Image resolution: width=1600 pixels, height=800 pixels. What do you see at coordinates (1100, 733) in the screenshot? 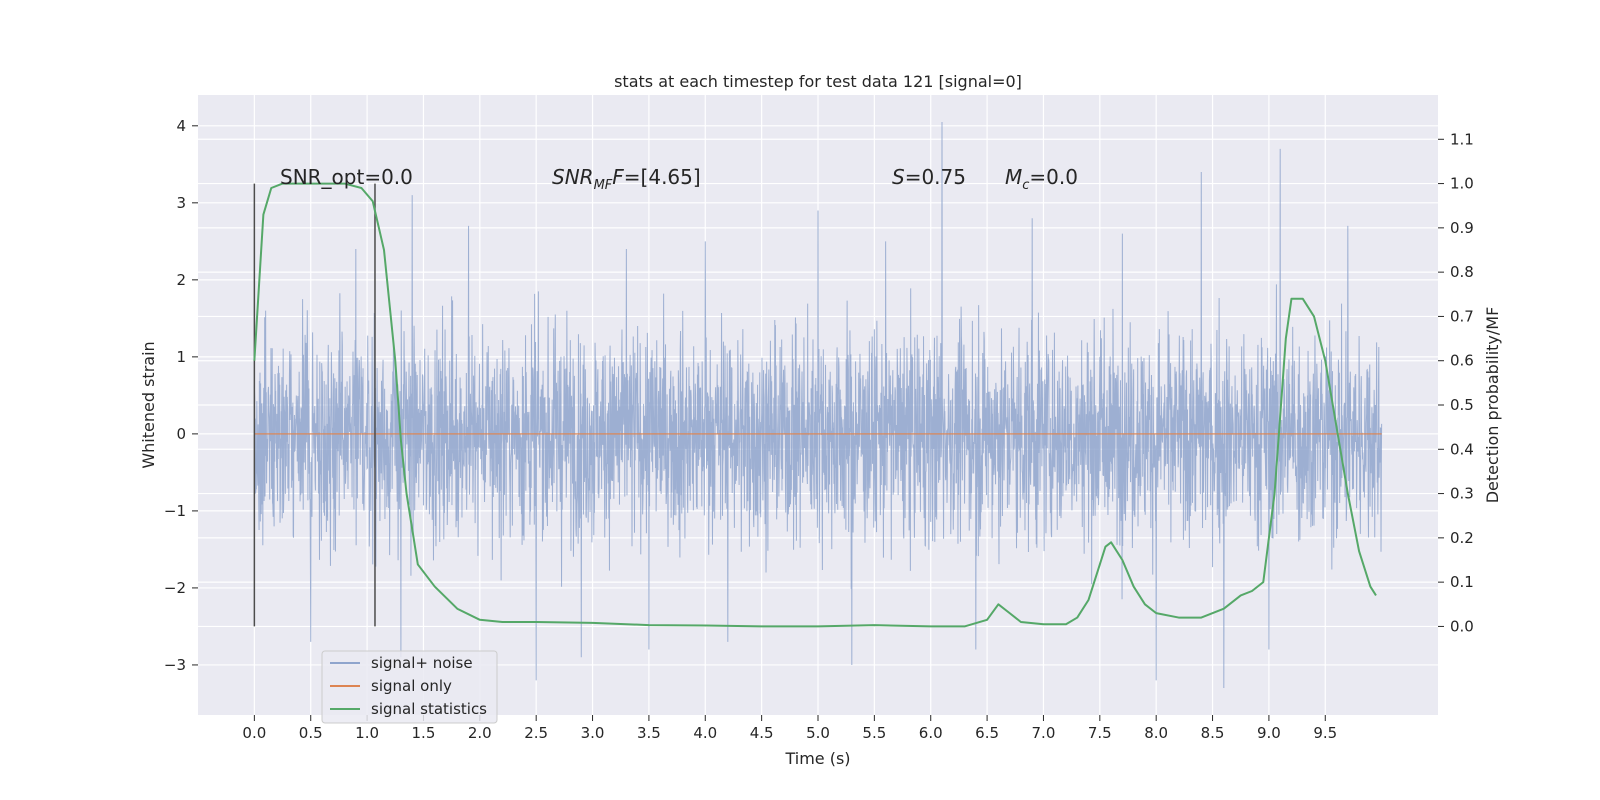
I see `x-tick-label: 7.5` at bounding box center [1100, 733].